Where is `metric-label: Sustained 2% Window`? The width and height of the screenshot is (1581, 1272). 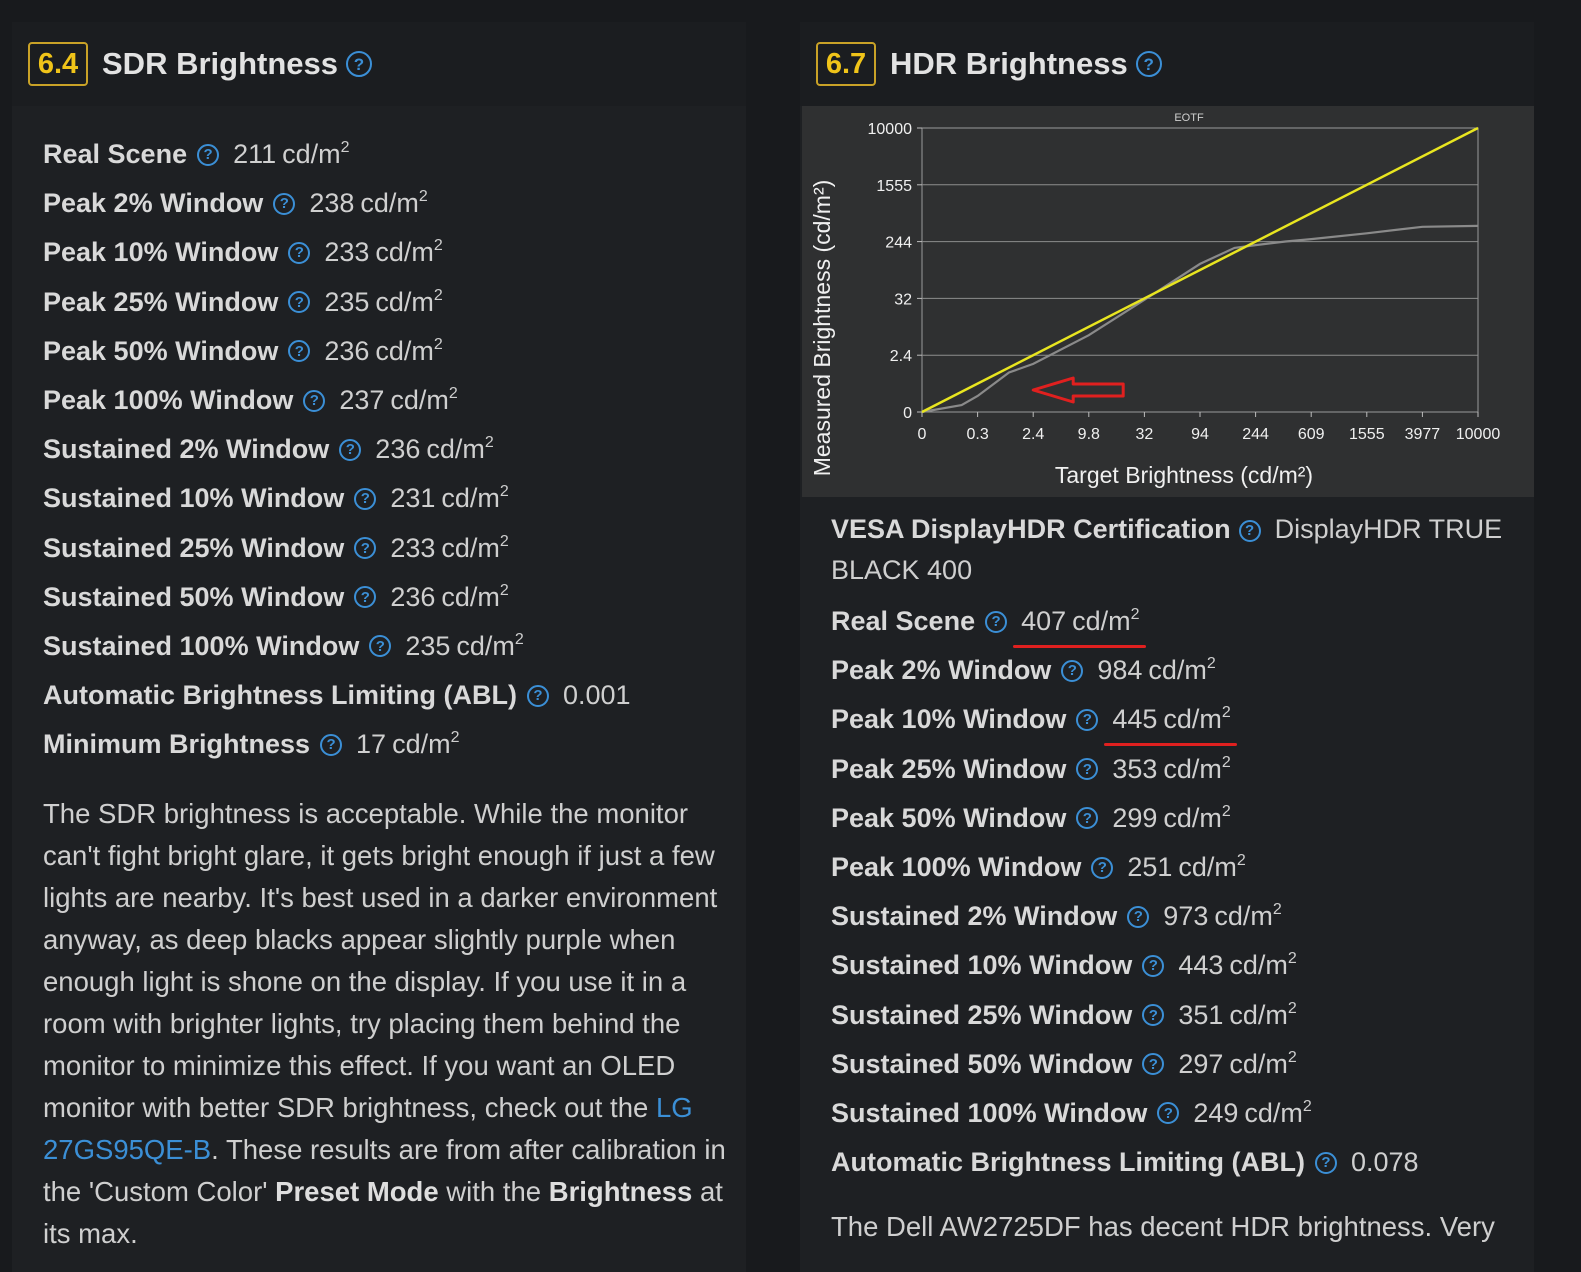
metric-label: Sustained 2% Window is located at coordinates (974, 916).